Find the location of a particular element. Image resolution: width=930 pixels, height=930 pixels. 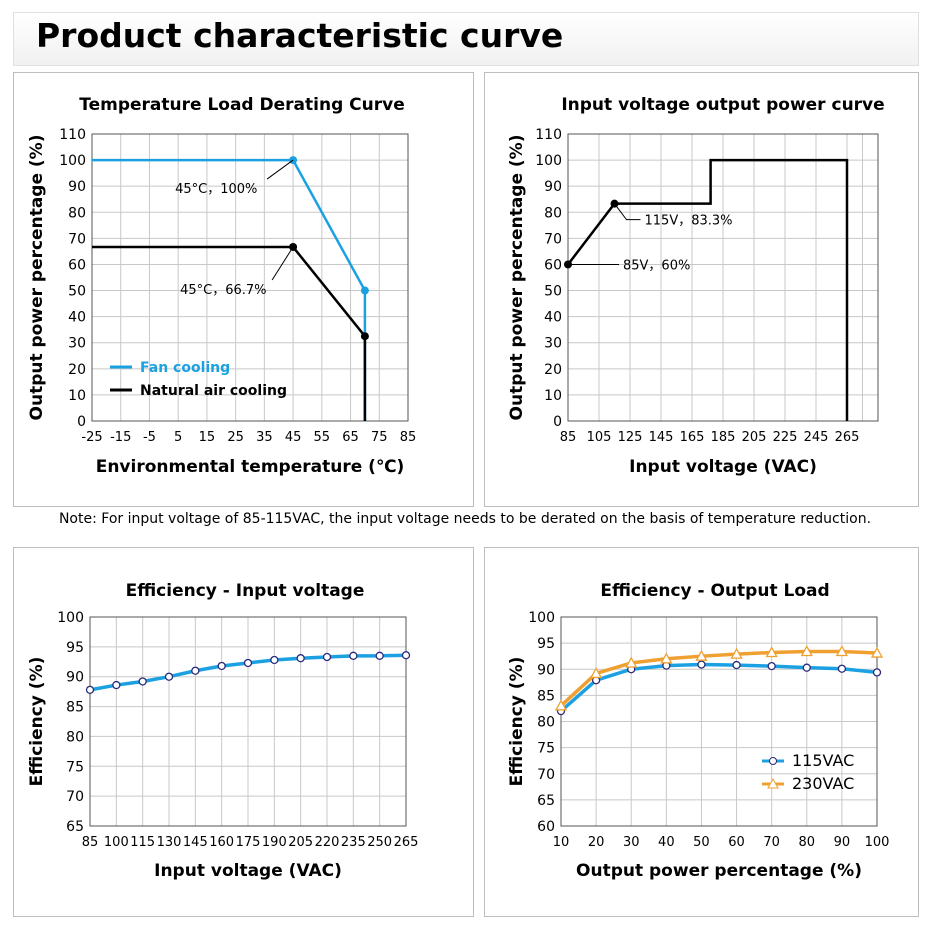

series-line-curve is located at coordinates (708, 289).